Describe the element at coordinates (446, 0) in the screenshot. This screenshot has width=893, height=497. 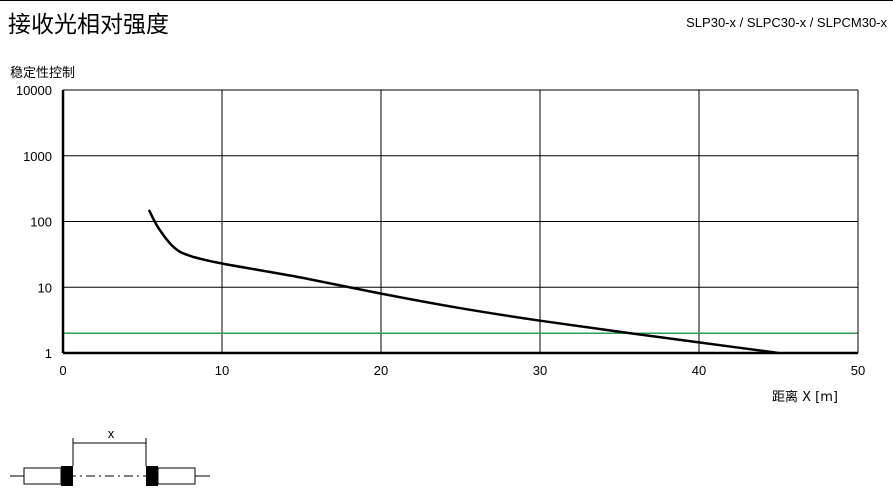
I see `top-rule` at that location.